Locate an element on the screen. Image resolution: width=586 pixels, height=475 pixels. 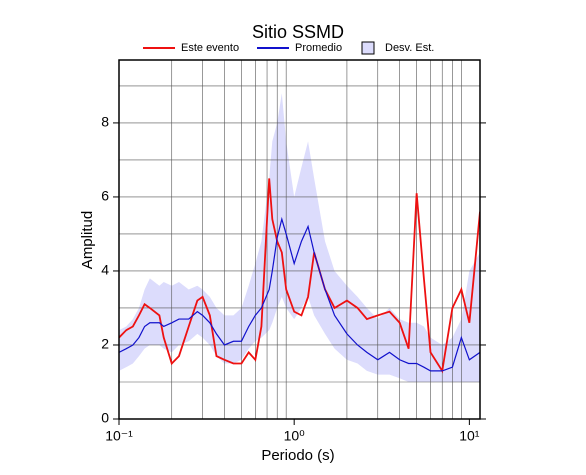
y-tick-label: 2 is located at coordinates (105, 344).